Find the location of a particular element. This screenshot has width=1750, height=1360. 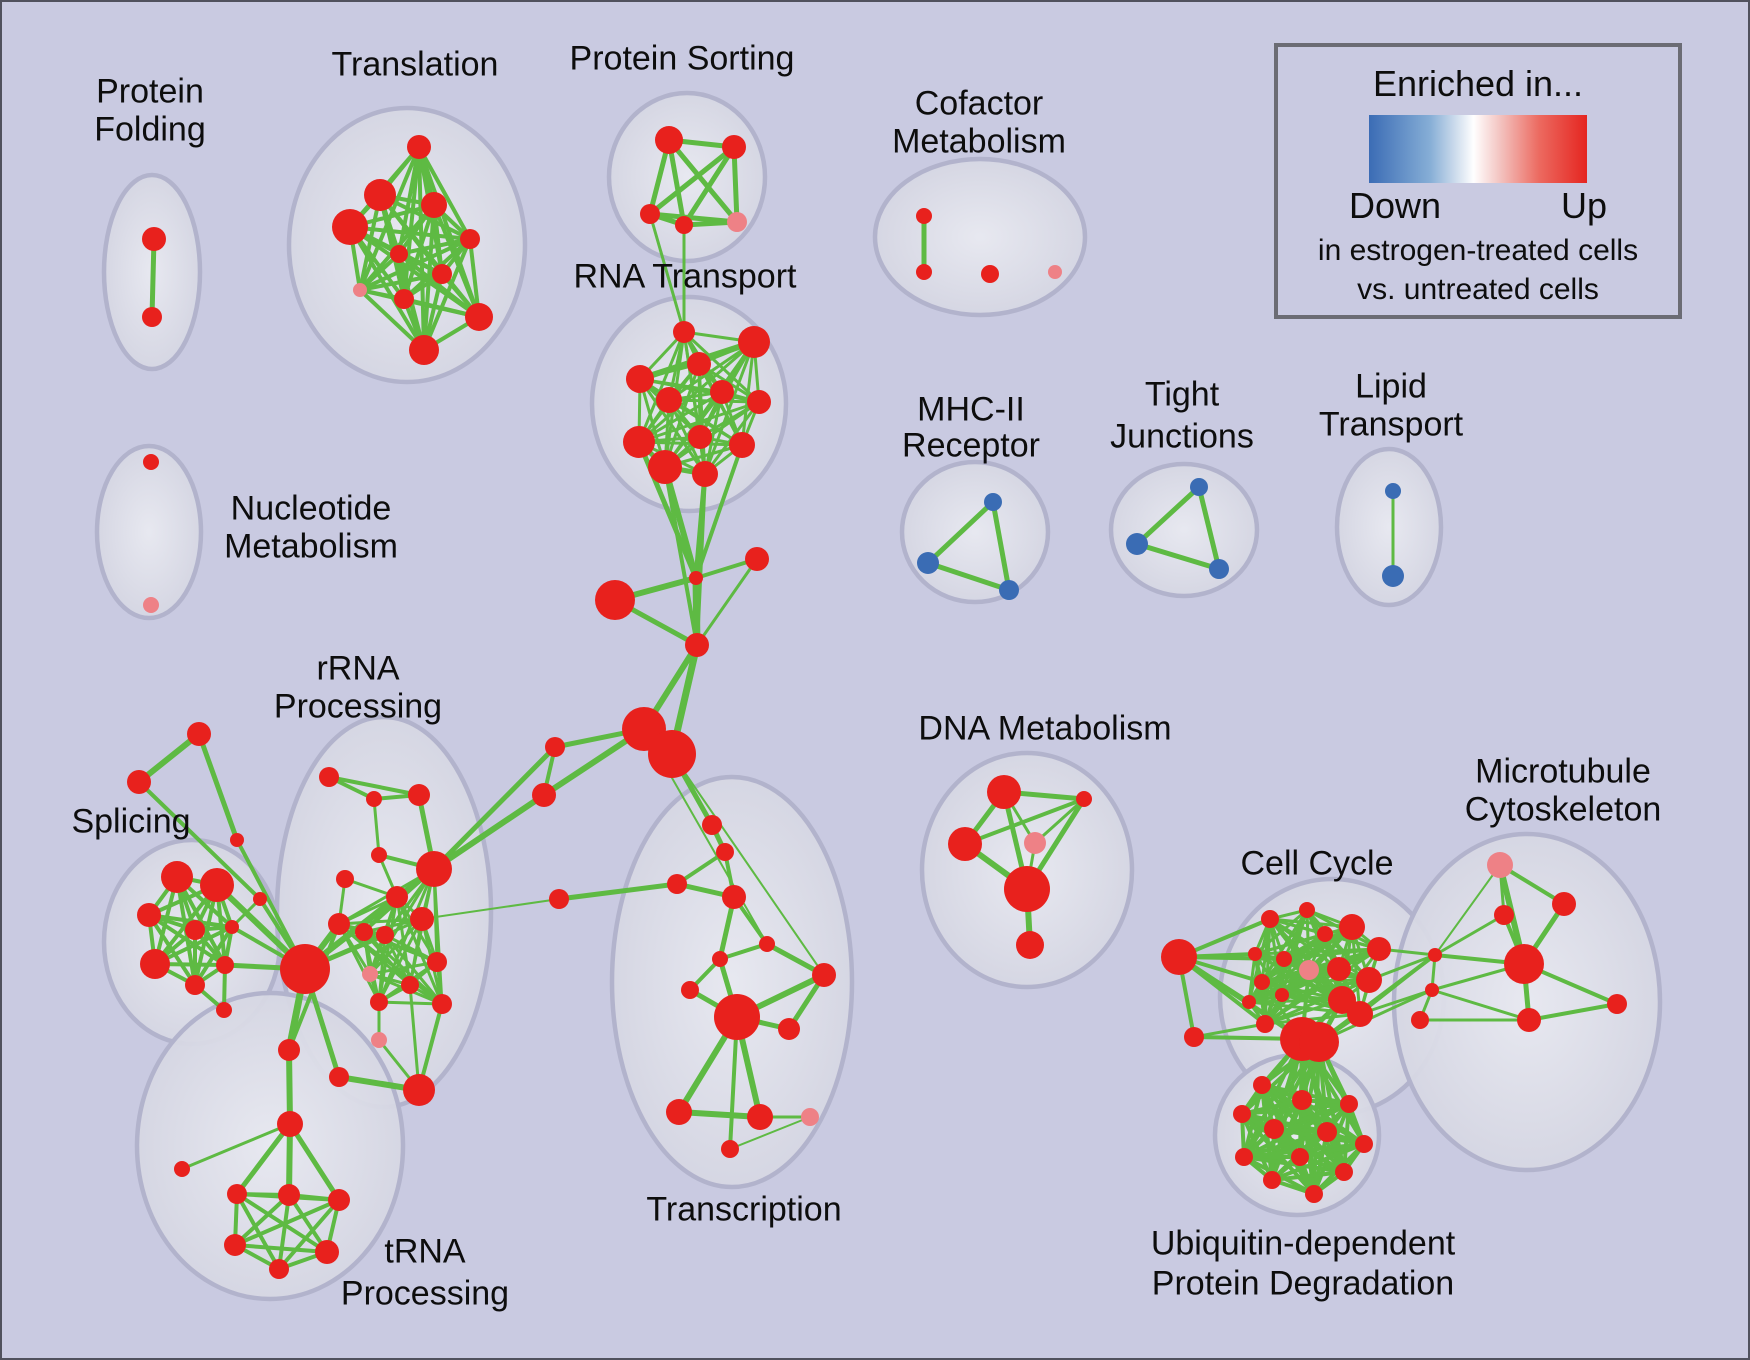

node-X6 is located at coordinates (1529, 1020).